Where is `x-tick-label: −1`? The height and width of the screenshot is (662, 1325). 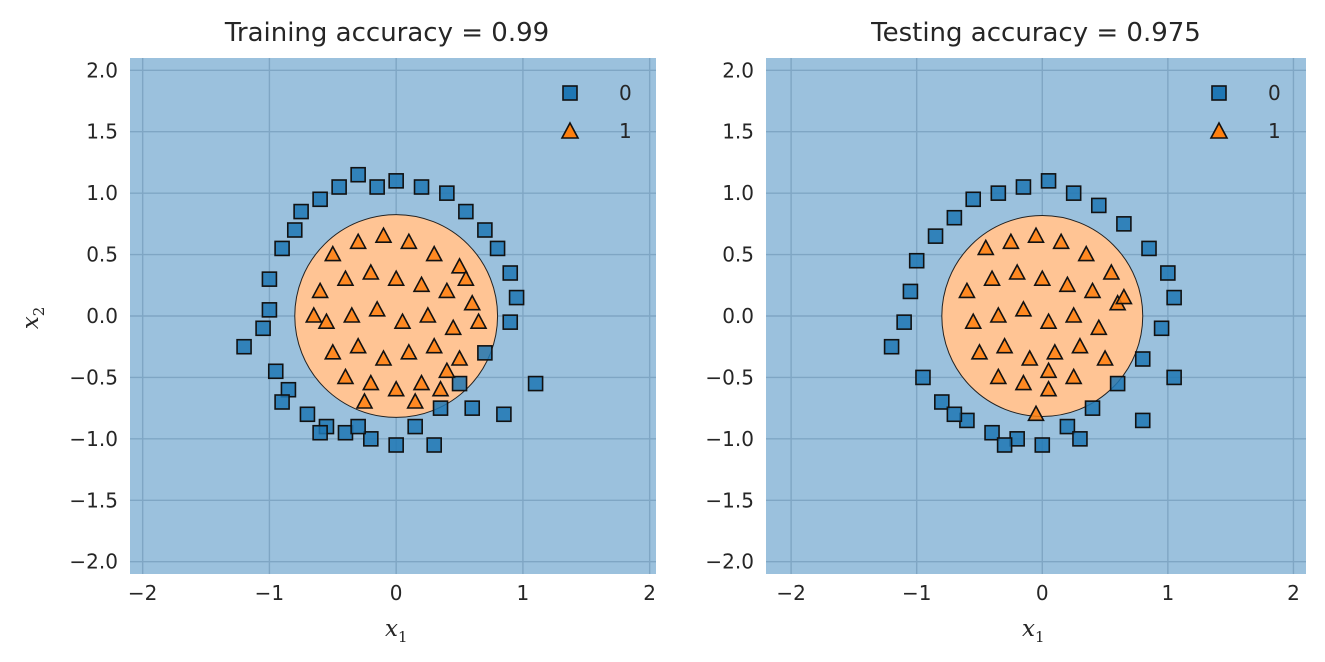
x-tick-label: −1 is located at coordinates (269, 593).